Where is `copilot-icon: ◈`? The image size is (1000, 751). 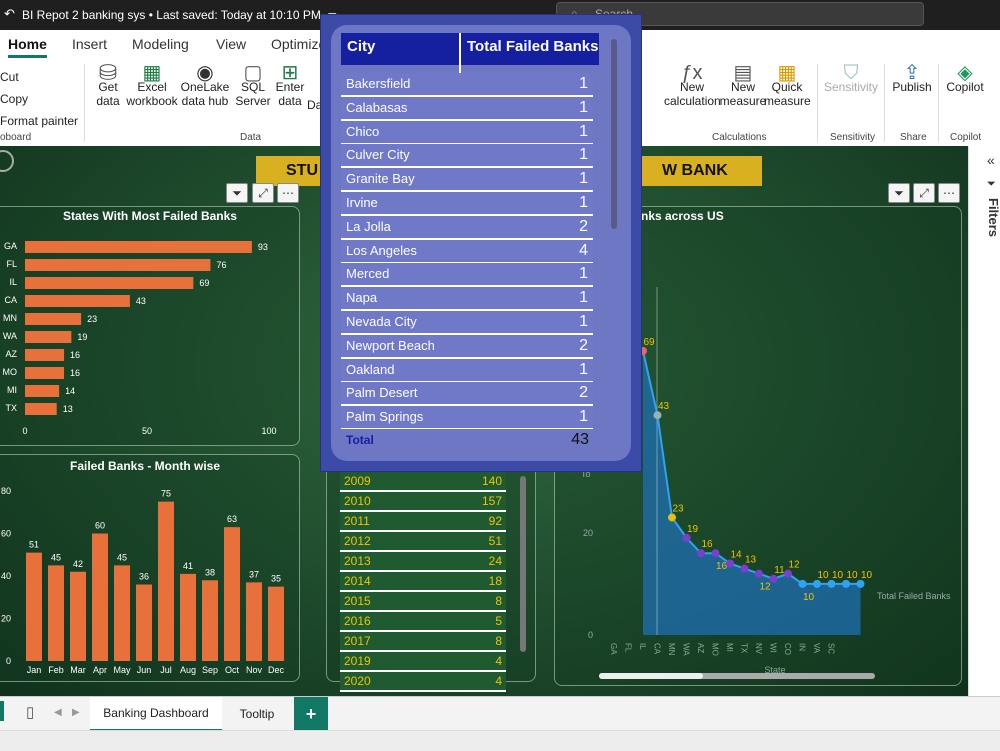
copilot-icon: ◈ is located at coordinates (965, 73).